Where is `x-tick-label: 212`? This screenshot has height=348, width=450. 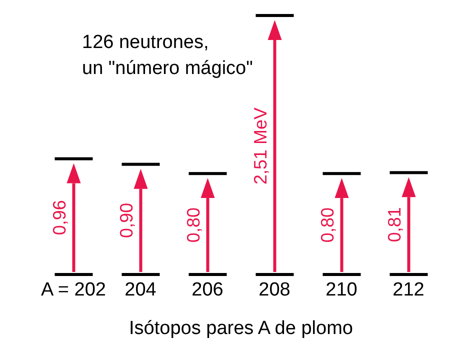 x-tick-label: 212 is located at coordinates (408, 289).